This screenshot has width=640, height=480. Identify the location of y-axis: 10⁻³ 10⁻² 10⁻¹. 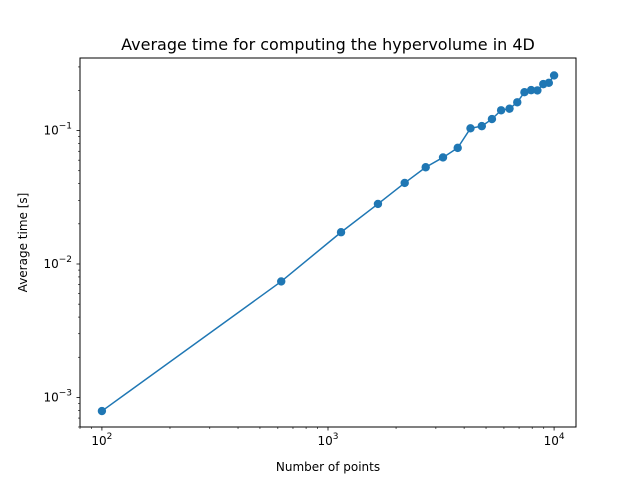
(61, 247).